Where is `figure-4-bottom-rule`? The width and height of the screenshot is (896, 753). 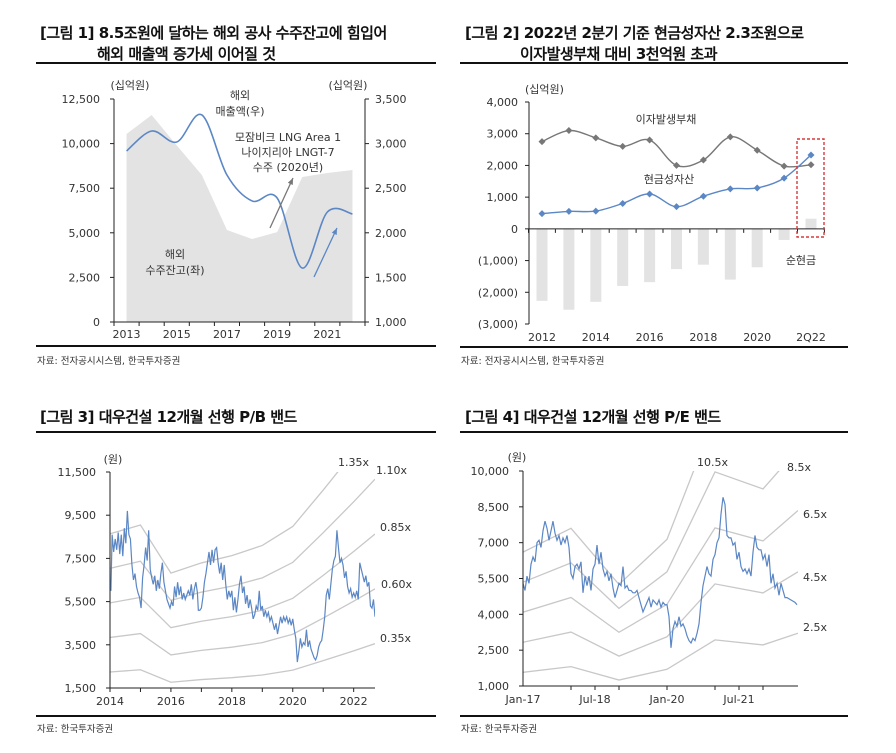
figure-4-bottom-rule is located at coordinates (654, 716).